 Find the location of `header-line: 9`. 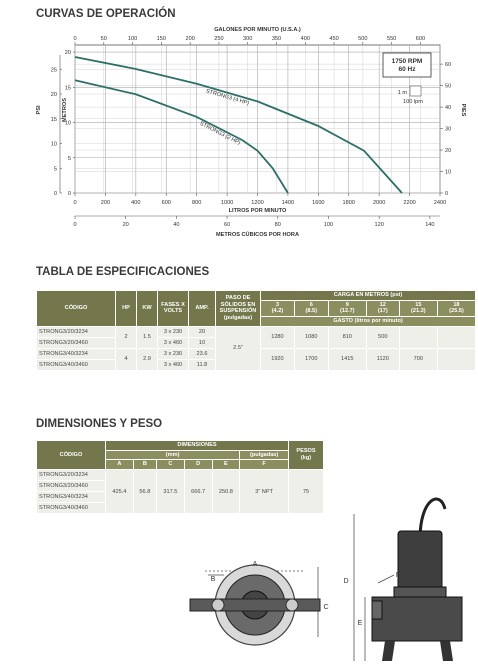

header-line: 9 is located at coordinates (347, 304).